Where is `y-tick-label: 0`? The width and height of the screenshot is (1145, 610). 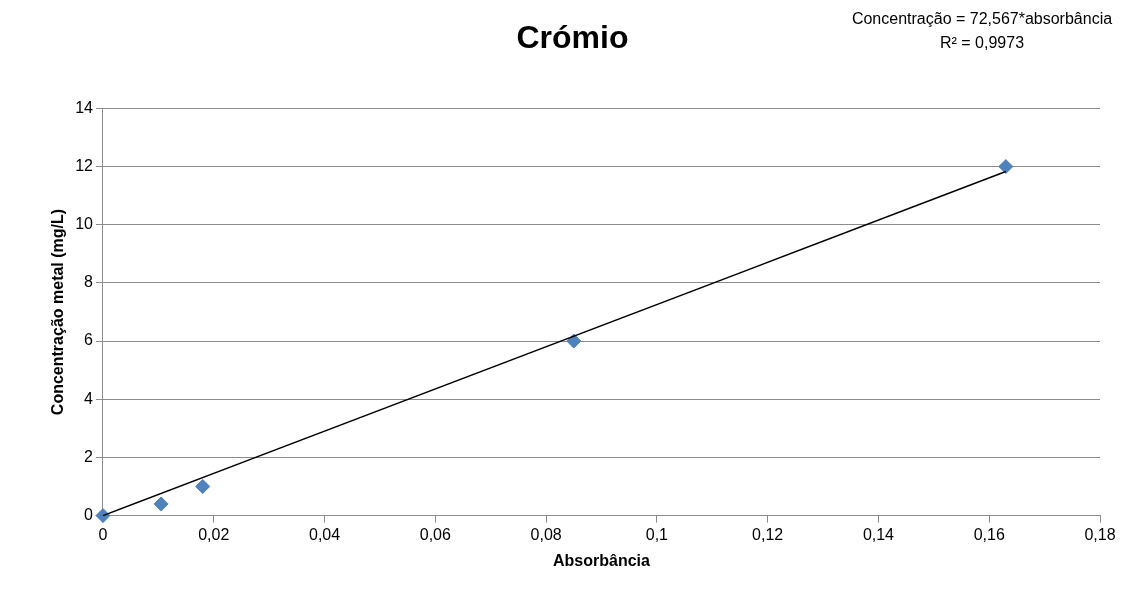
y-tick-label: 0 is located at coordinates (89, 515).